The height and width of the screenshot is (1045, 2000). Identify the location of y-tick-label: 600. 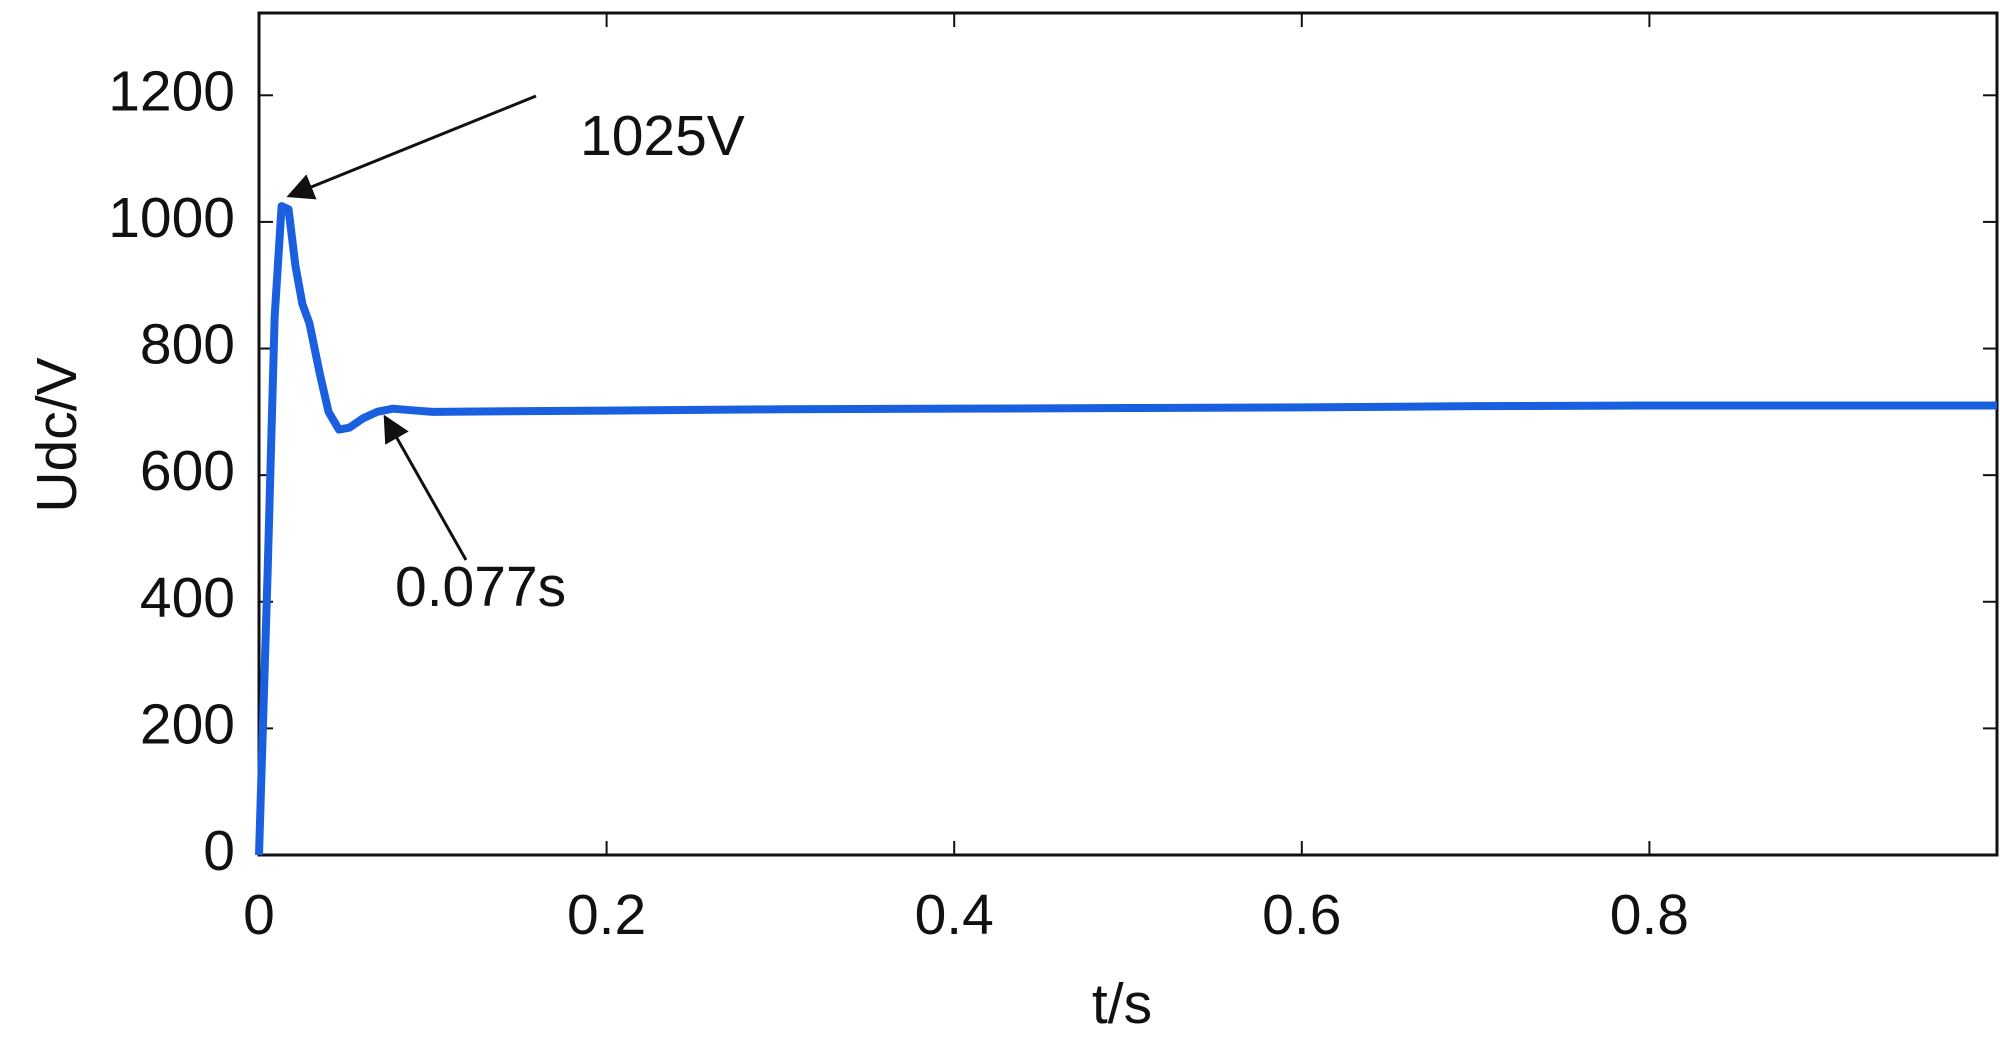
(187, 471).